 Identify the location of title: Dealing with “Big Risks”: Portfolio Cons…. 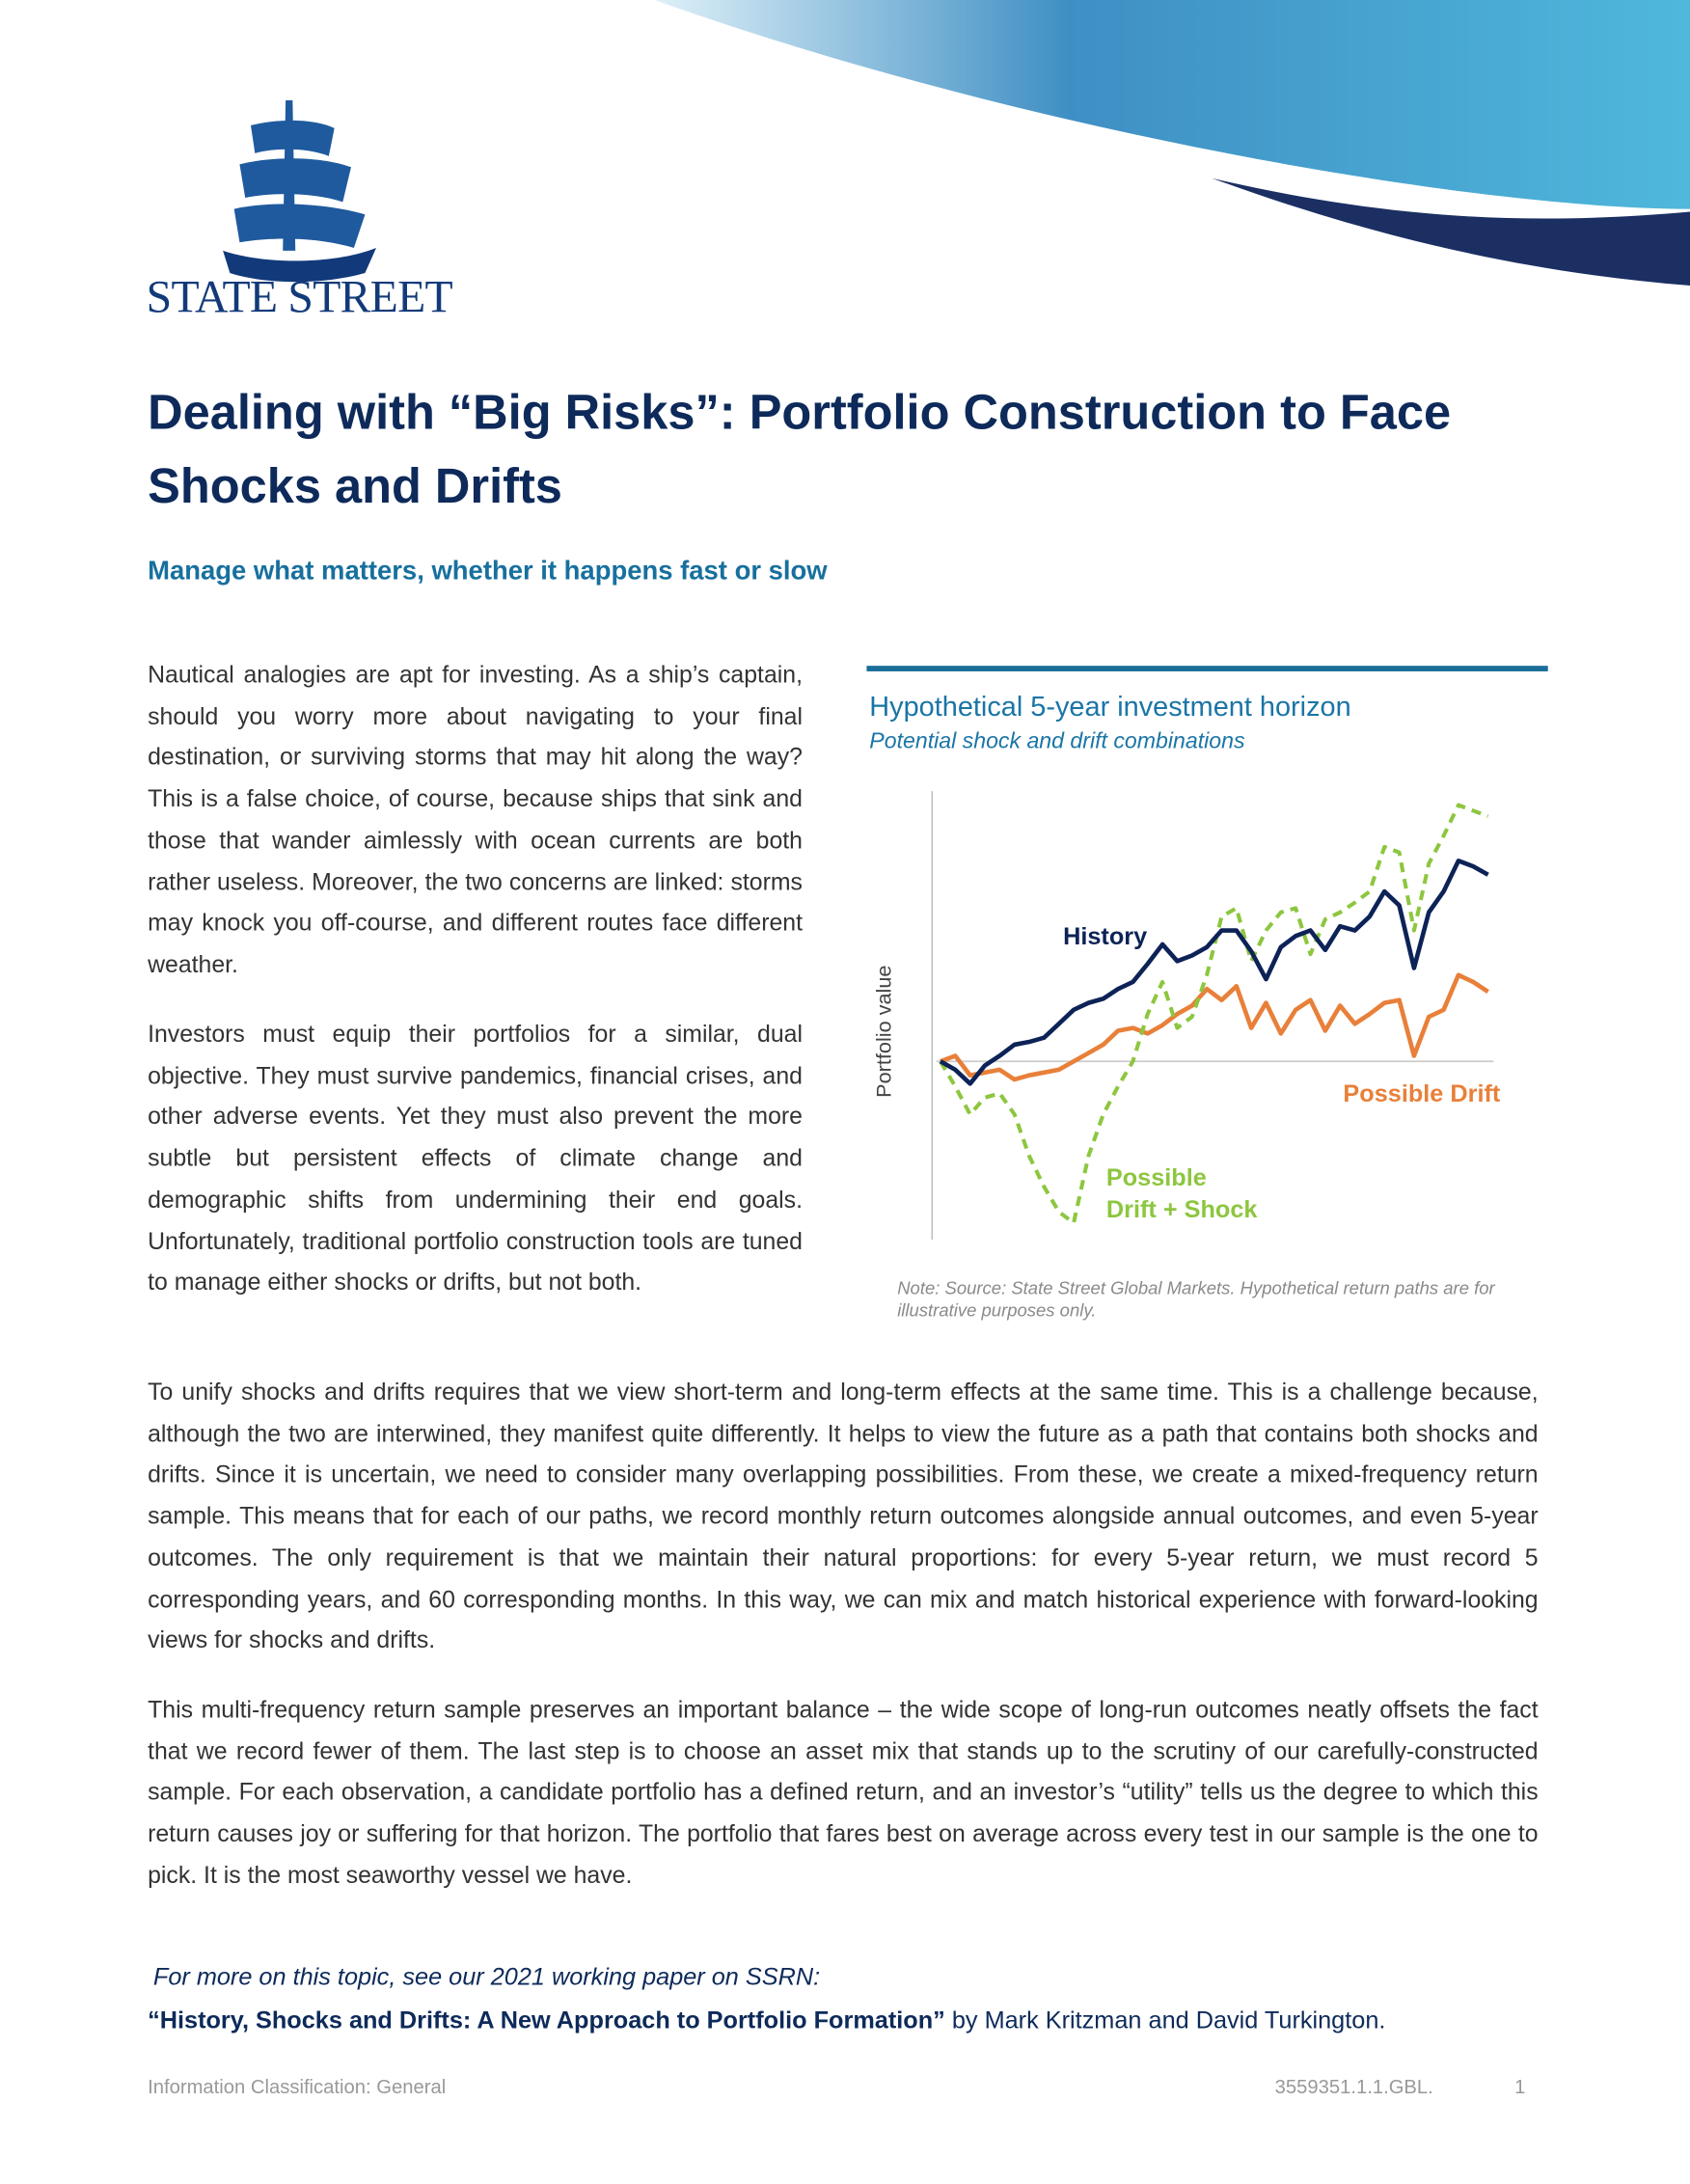
(800, 450).